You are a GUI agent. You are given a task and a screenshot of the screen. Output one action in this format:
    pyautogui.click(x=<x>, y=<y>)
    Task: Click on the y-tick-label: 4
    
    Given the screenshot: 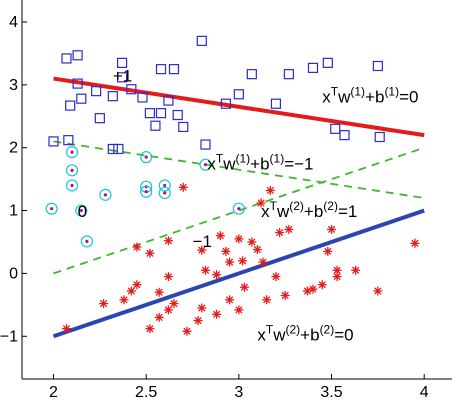 What is the action you would take?
    pyautogui.click(x=13, y=22)
    